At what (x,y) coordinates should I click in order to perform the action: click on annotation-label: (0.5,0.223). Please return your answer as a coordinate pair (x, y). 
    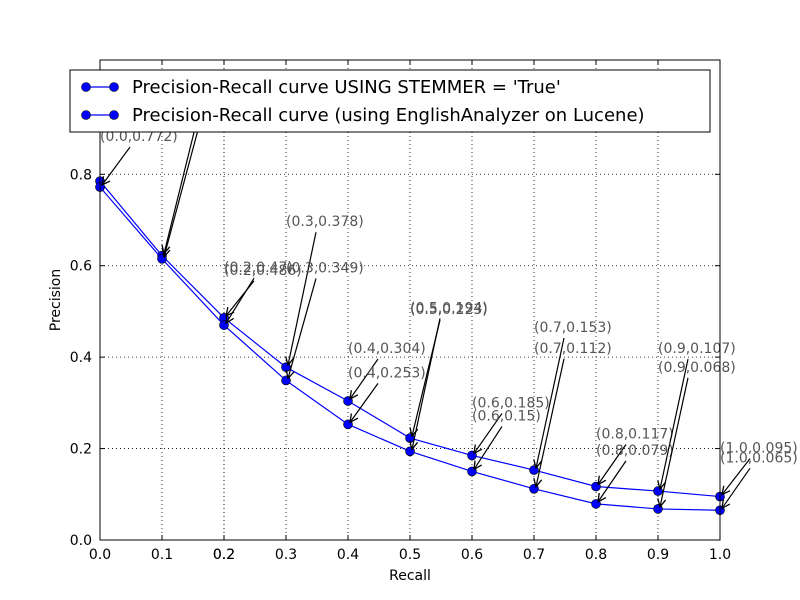
    Looking at the image, I should click on (449, 310).